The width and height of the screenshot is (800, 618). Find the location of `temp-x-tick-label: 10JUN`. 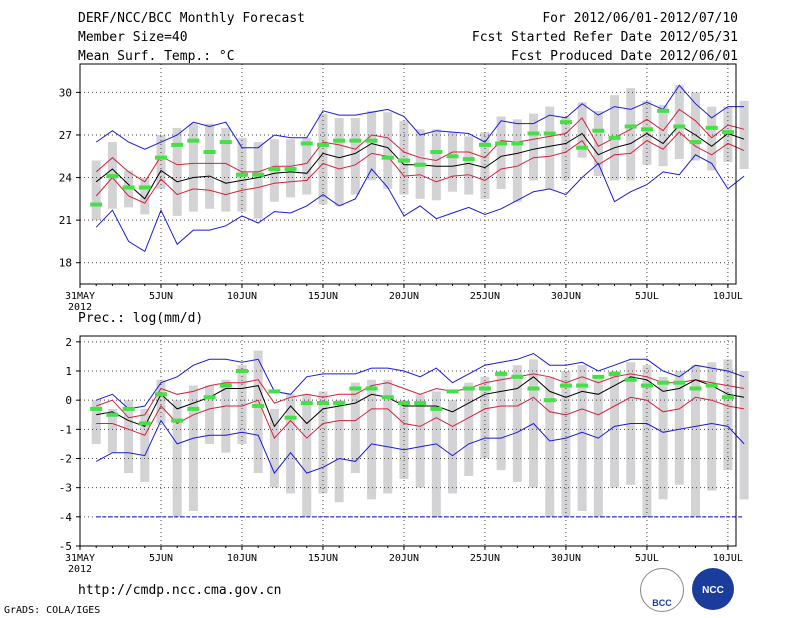

temp-x-tick-label: 10JUN is located at coordinates (242, 296).